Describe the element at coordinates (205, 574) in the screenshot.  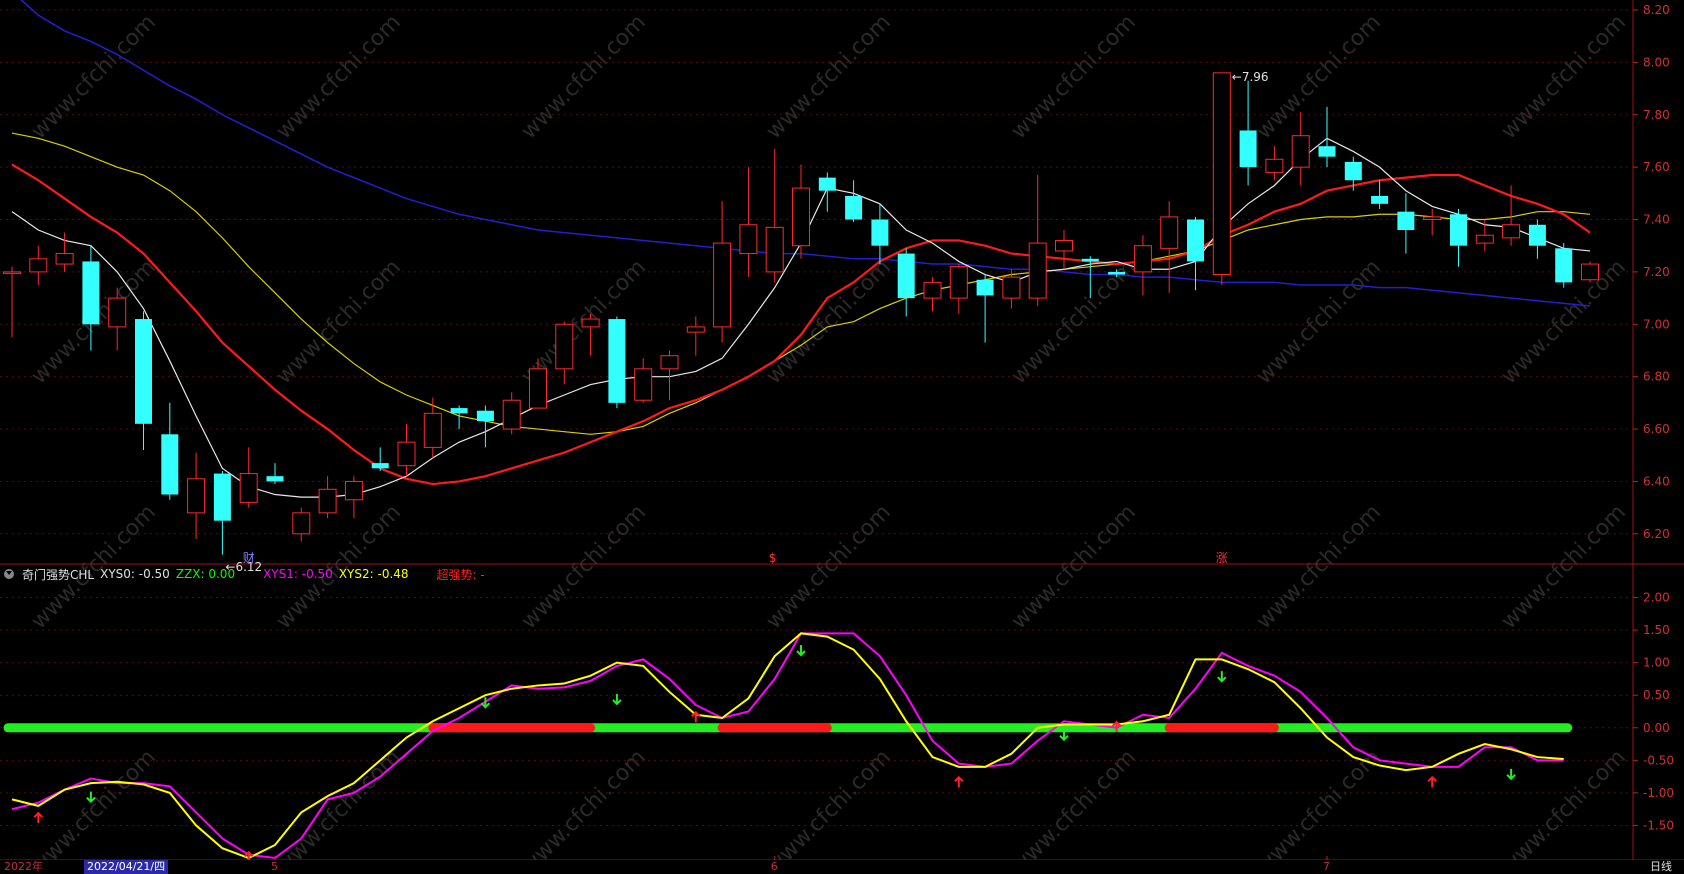
I see `legend-zzx: ZZX: 0.00` at that location.